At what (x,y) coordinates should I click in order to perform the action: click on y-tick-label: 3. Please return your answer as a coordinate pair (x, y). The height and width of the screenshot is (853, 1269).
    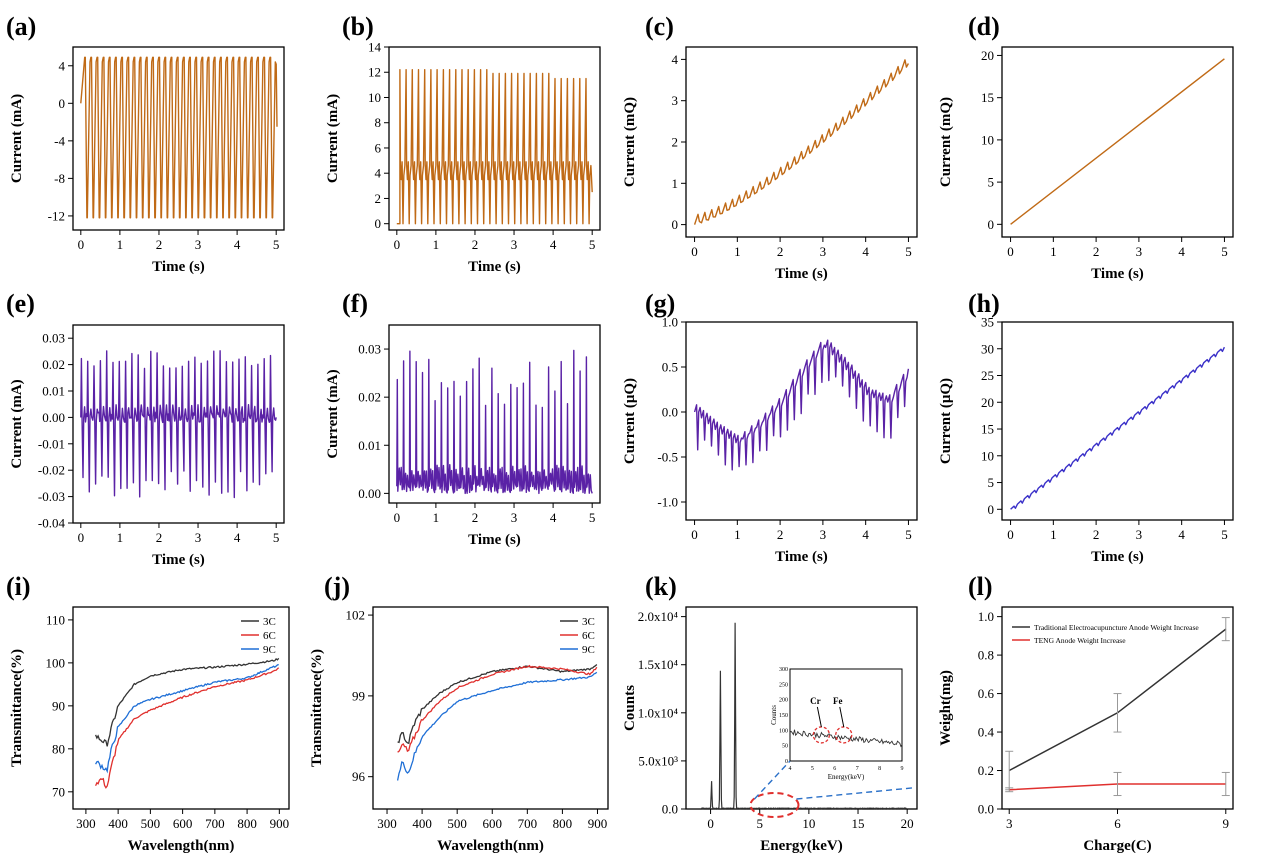
    Looking at the image, I should click on (675, 100).